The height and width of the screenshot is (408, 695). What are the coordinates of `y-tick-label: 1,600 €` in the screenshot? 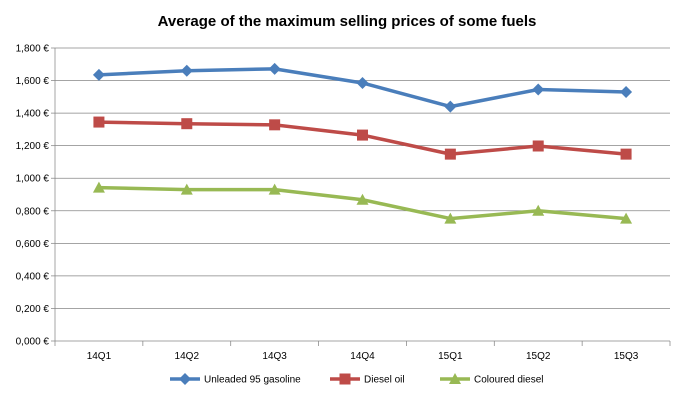 It's located at (33, 81).